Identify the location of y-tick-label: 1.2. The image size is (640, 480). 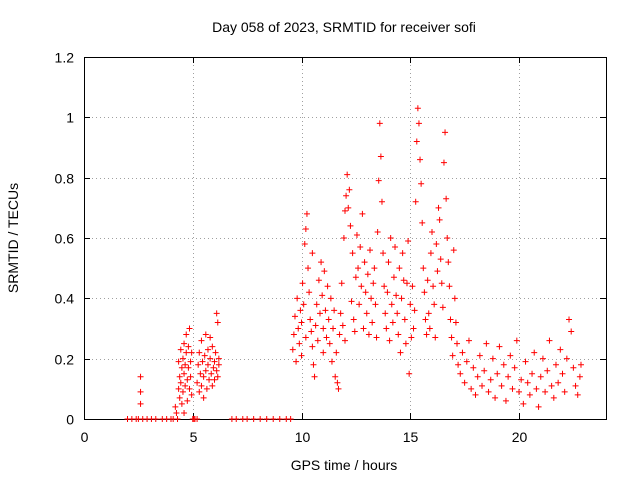
(65, 58).